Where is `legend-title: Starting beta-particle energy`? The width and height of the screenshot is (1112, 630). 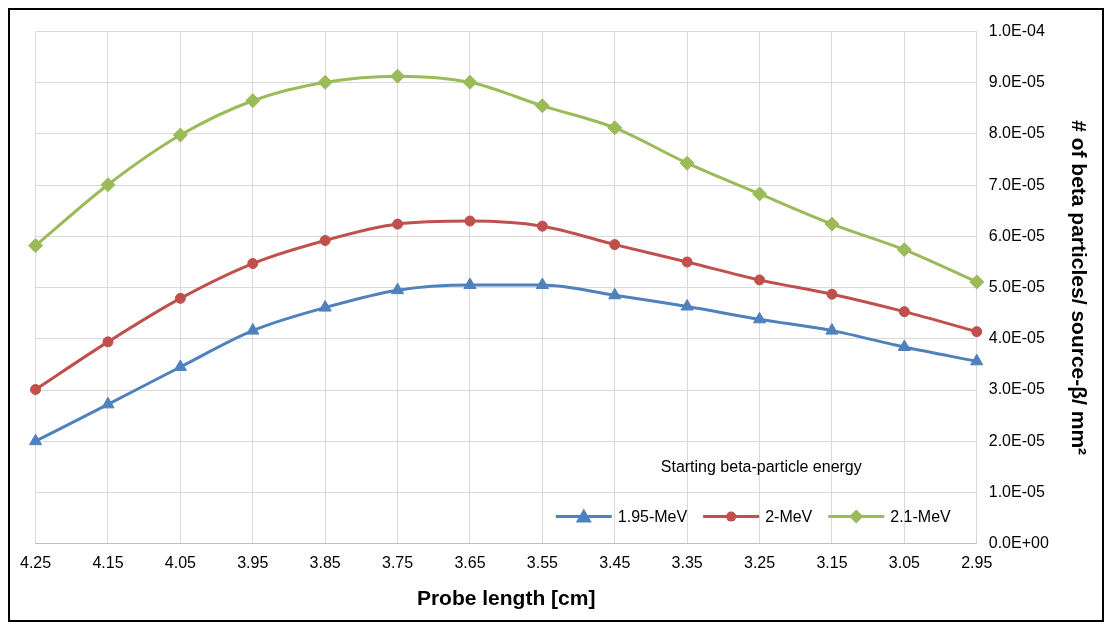
legend-title: Starting beta-particle energy is located at coordinates (761, 467).